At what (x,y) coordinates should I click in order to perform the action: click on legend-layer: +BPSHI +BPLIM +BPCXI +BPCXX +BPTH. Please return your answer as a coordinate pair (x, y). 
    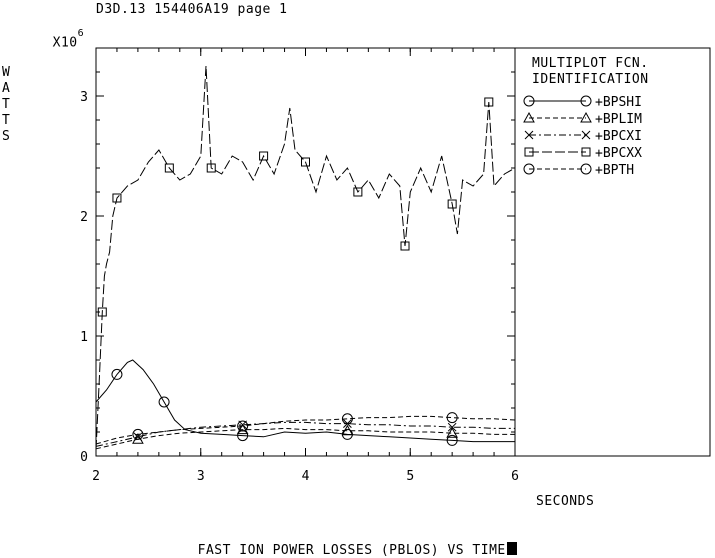
    Looking at the image, I should click on (582, 136).